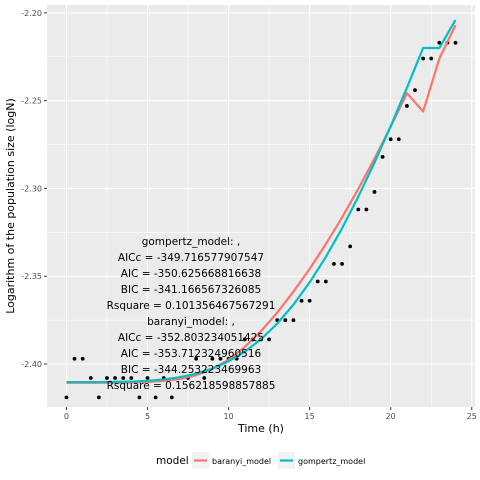 The image size is (480, 480). What do you see at coordinates (228, 416) in the screenshot?
I see `x-tick-label: 10` at bounding box center [228, 416].